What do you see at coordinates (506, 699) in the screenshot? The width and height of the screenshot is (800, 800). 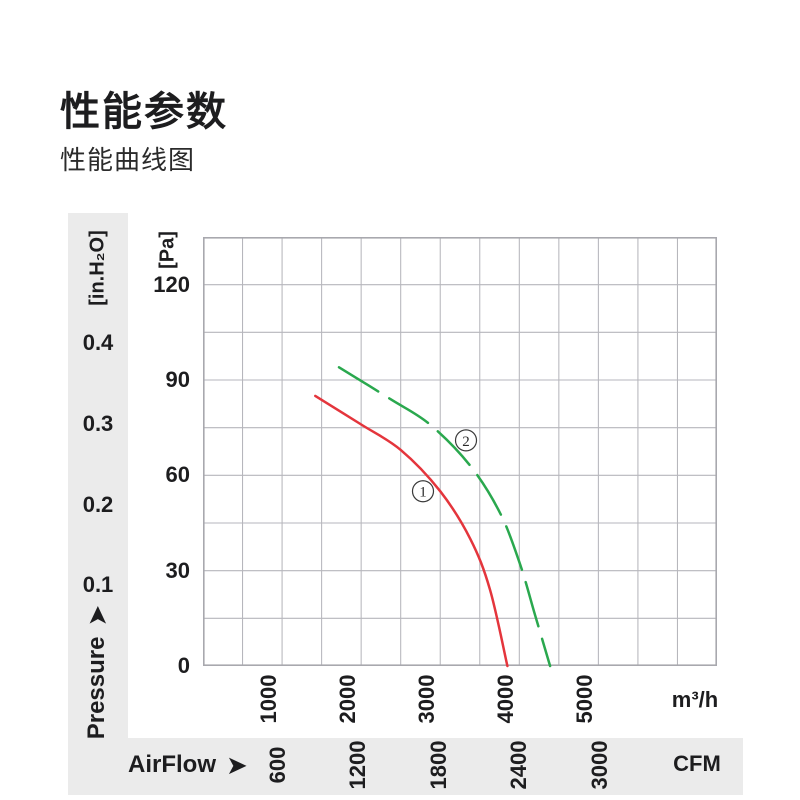 I see `m3h-tick-4000: 4000` at bounding box center [506, 699].